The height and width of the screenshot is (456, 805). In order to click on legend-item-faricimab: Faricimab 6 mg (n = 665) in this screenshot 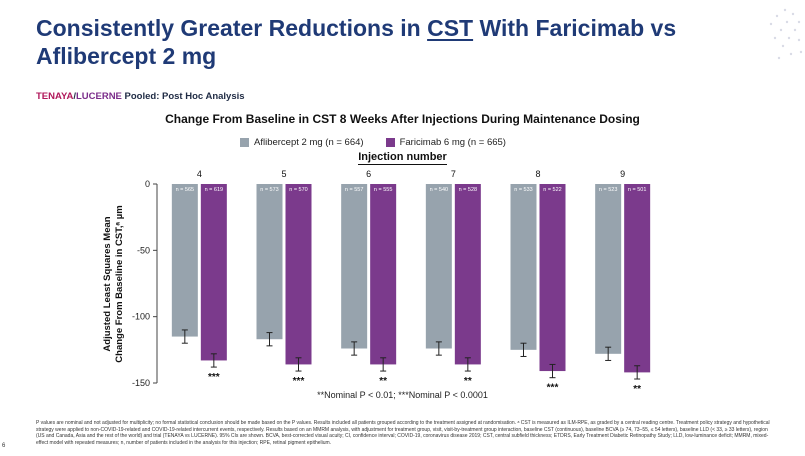, I will do `click(445, 142)`.